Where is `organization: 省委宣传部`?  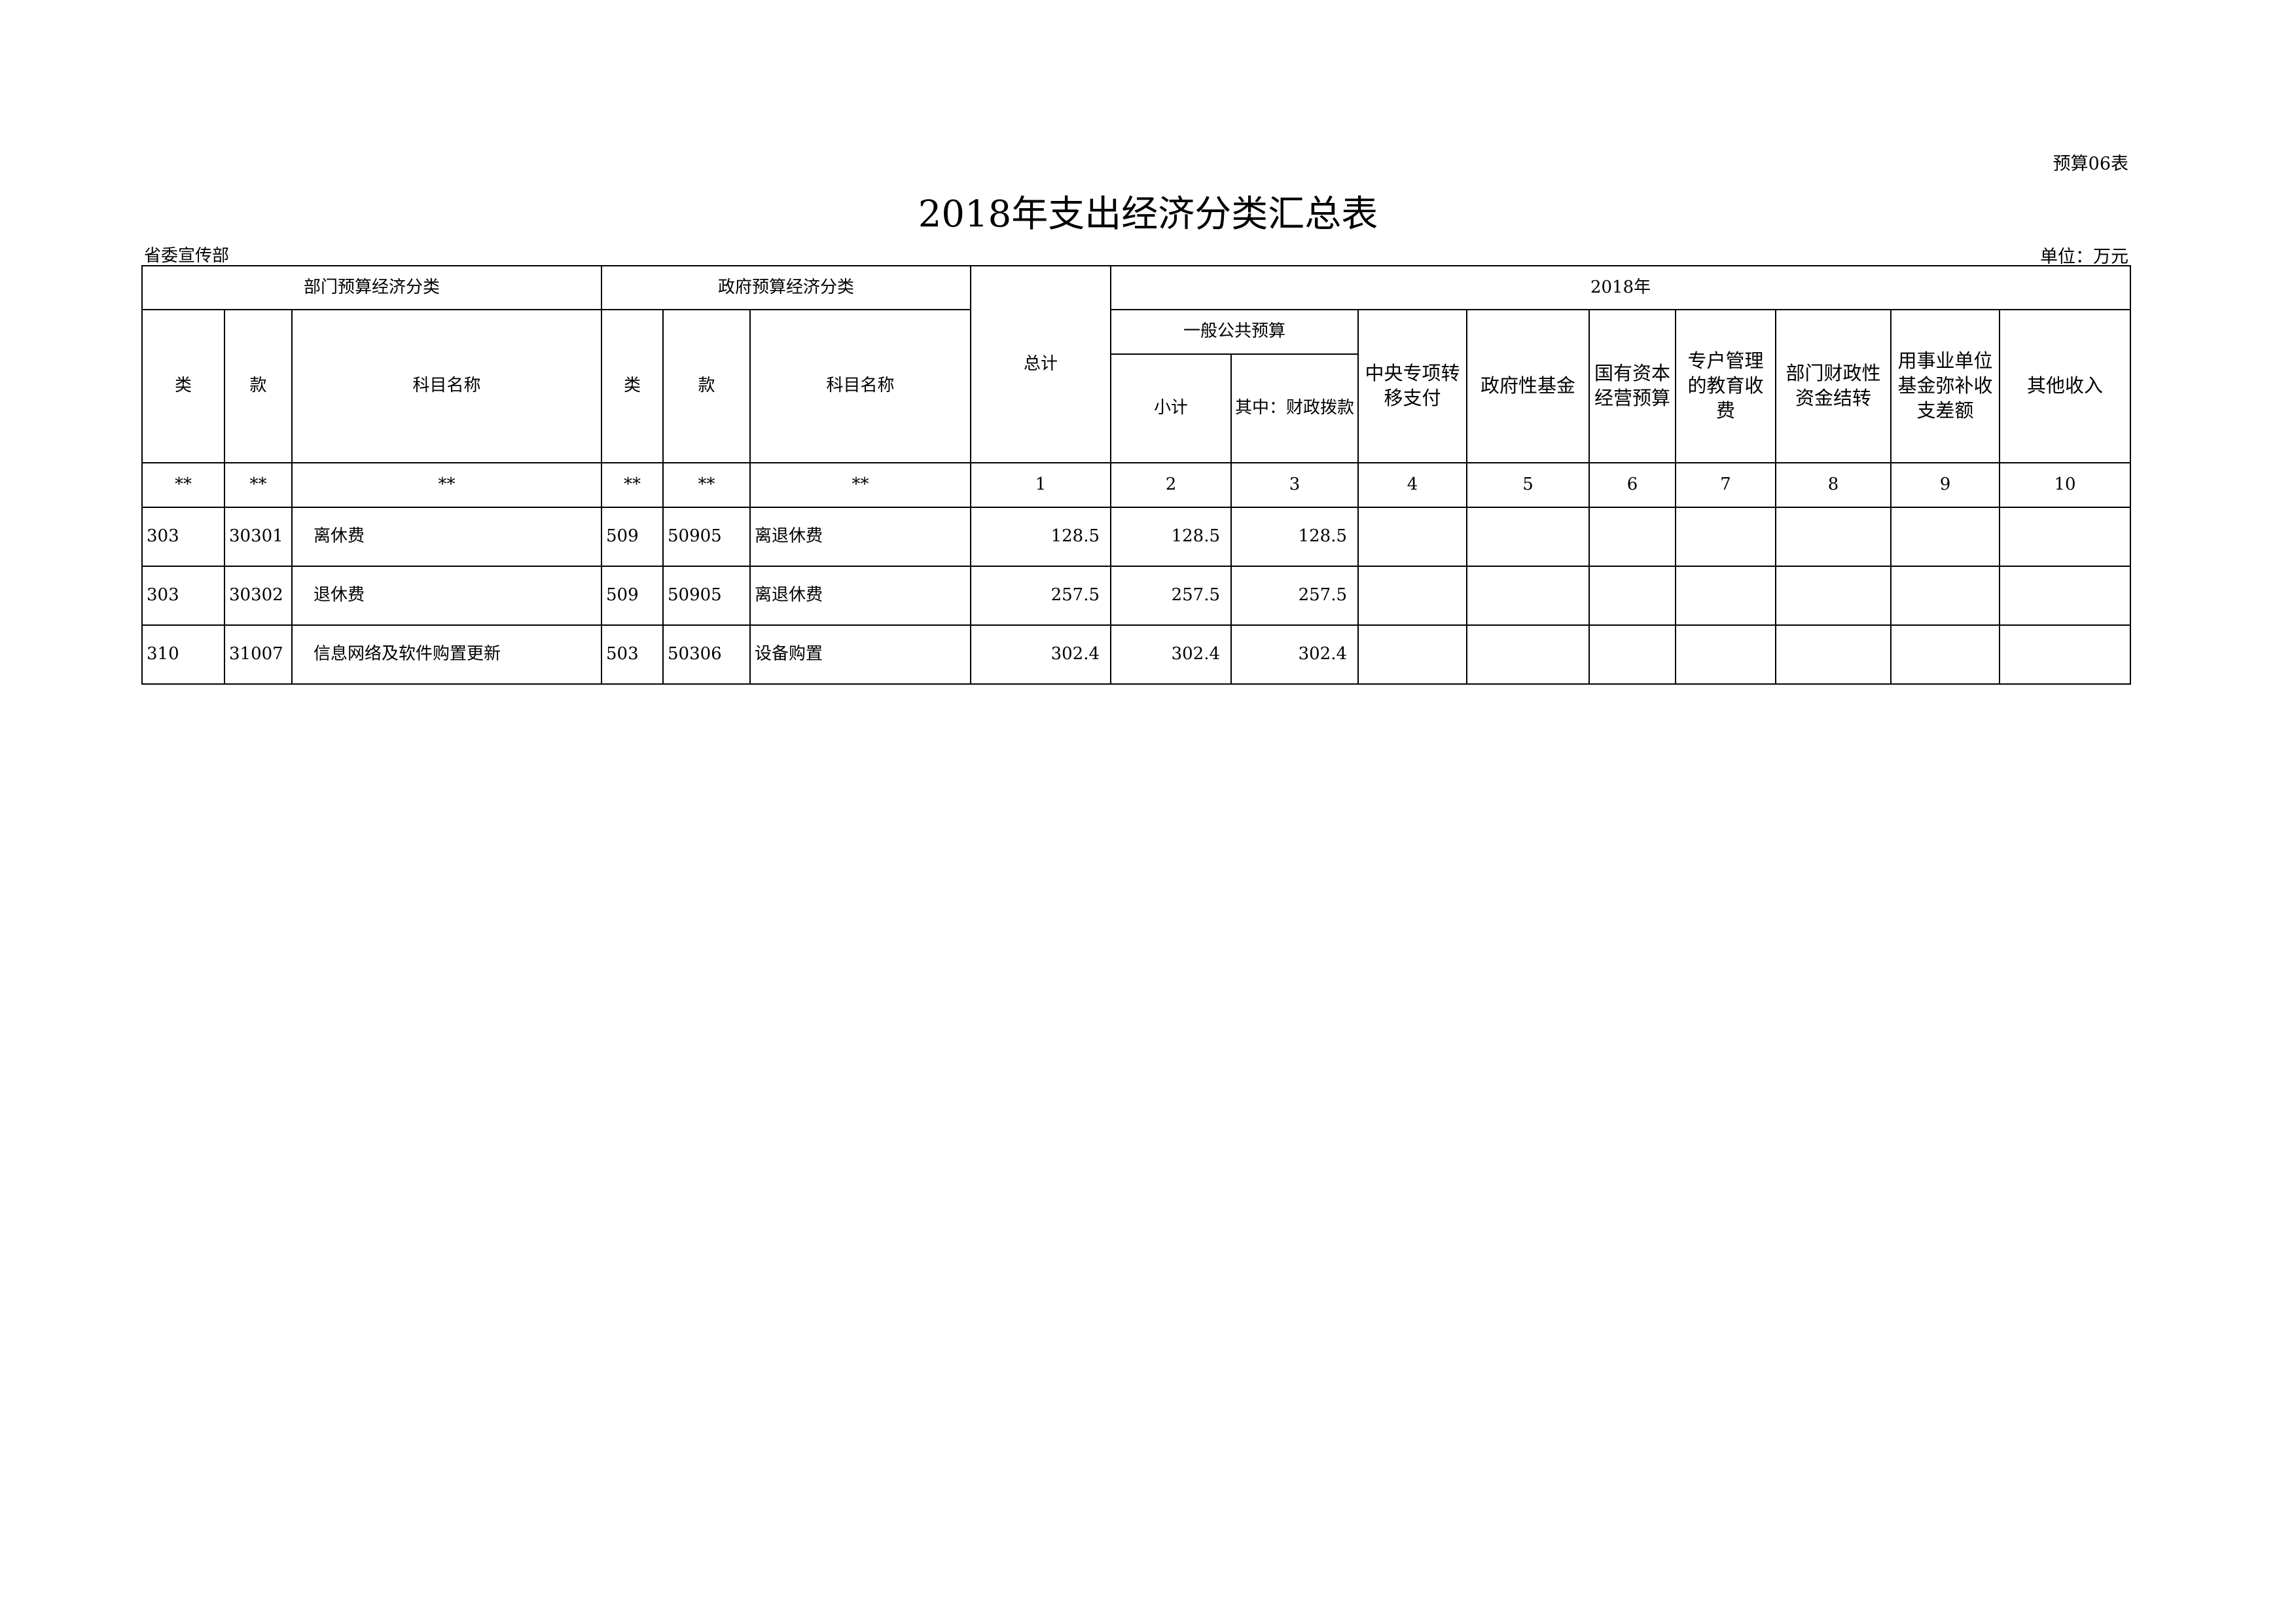 organization: 省委宣传部 is located at coordinates (187, 256).